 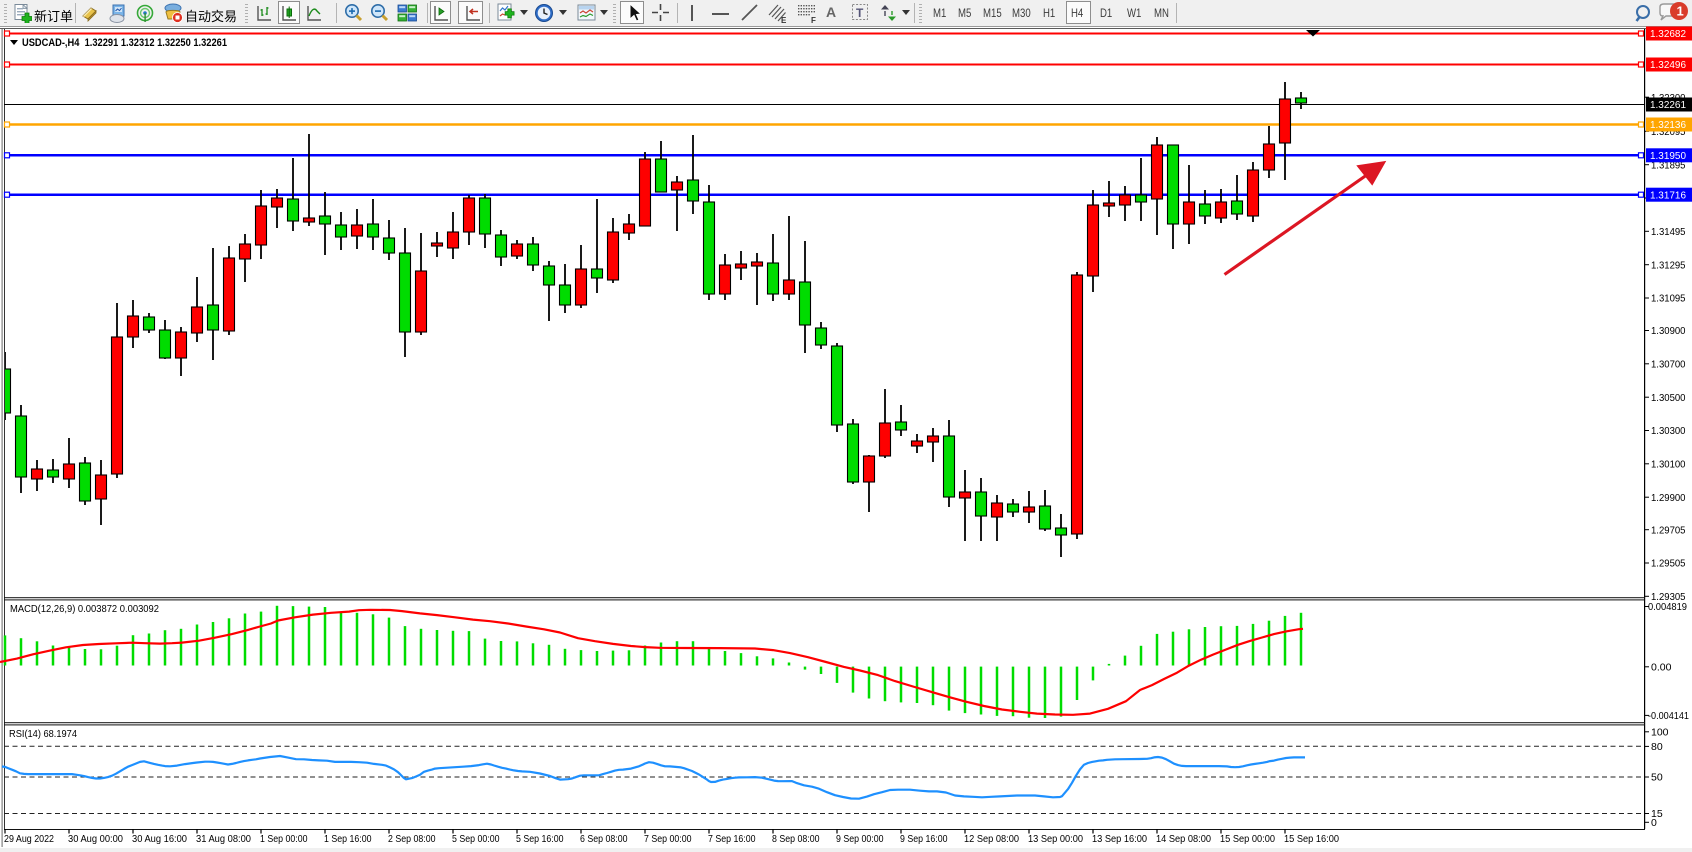 What do you see at coordinates (1657, 747) in the screenshot?
I see `svg-text: 80` at bounding box center [1657, 747].